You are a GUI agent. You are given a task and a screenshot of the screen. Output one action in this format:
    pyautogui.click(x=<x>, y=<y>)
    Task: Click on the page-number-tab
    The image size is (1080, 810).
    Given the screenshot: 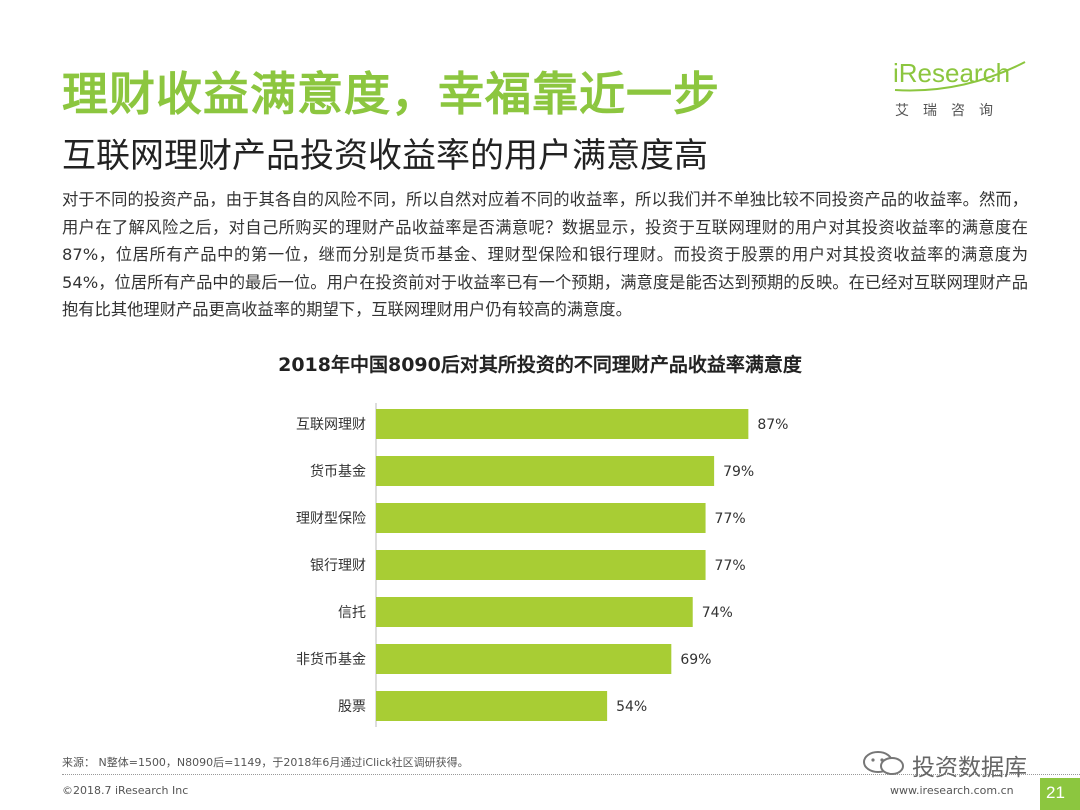 What is the action you would take?
    pyautogui.click(x=1060, y=794)
    